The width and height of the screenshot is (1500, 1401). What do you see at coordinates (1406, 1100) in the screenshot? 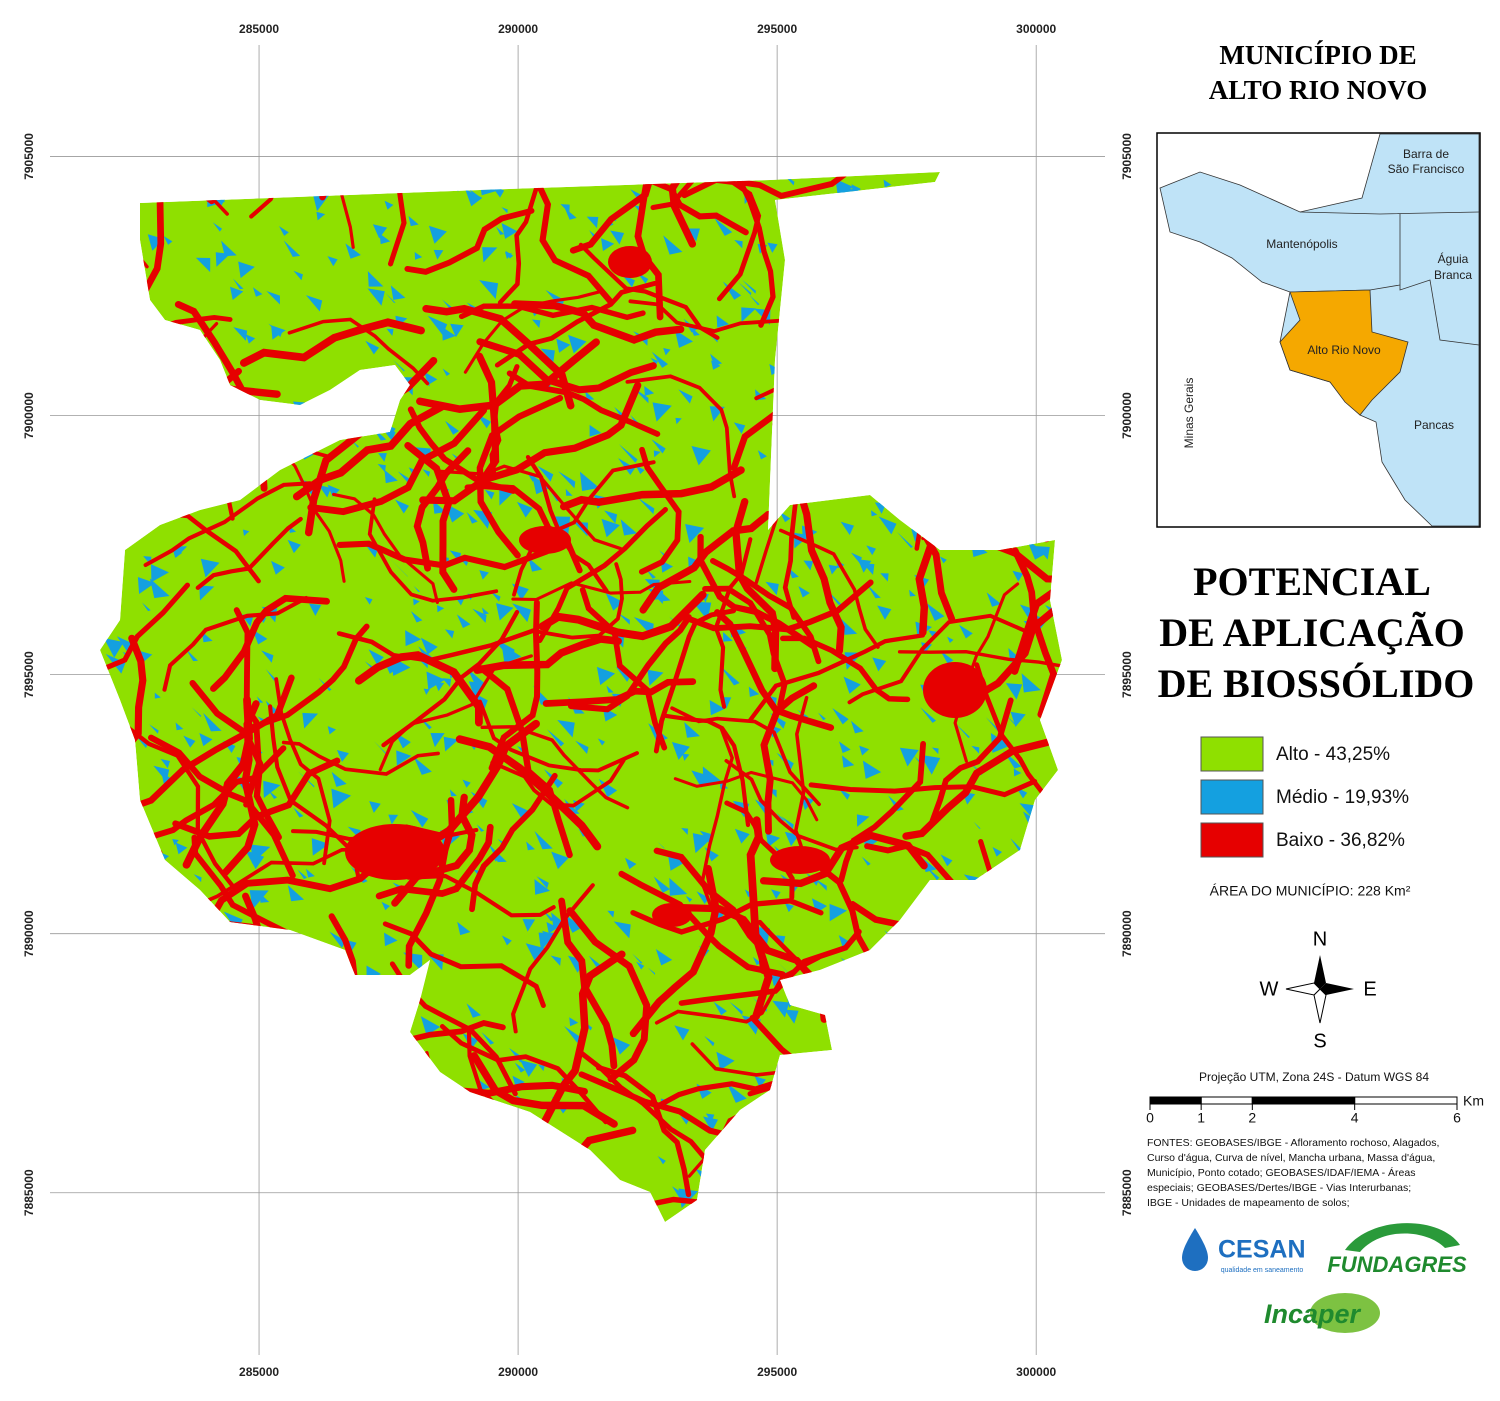
I see `scale-segment` at bounding box center [1406, 1100].